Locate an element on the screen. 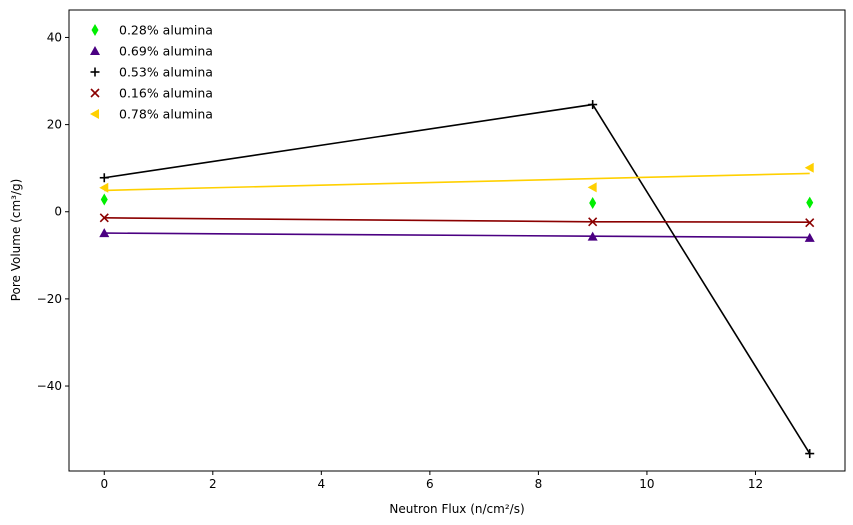 The image size is (853, 525). legend-item: 0.69% alumina is located at coordinates (151, 51).